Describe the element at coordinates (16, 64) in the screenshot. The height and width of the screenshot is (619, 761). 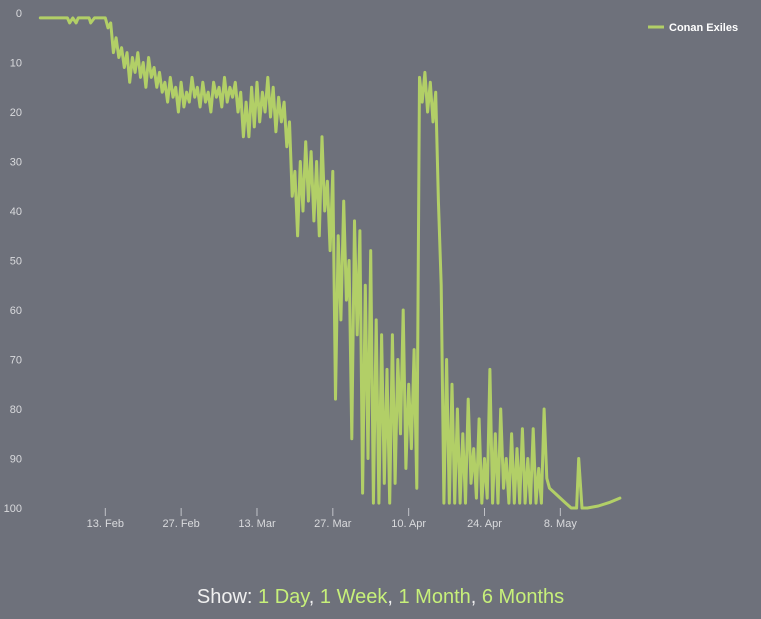
I see `y-tick-label: 10` at that location.